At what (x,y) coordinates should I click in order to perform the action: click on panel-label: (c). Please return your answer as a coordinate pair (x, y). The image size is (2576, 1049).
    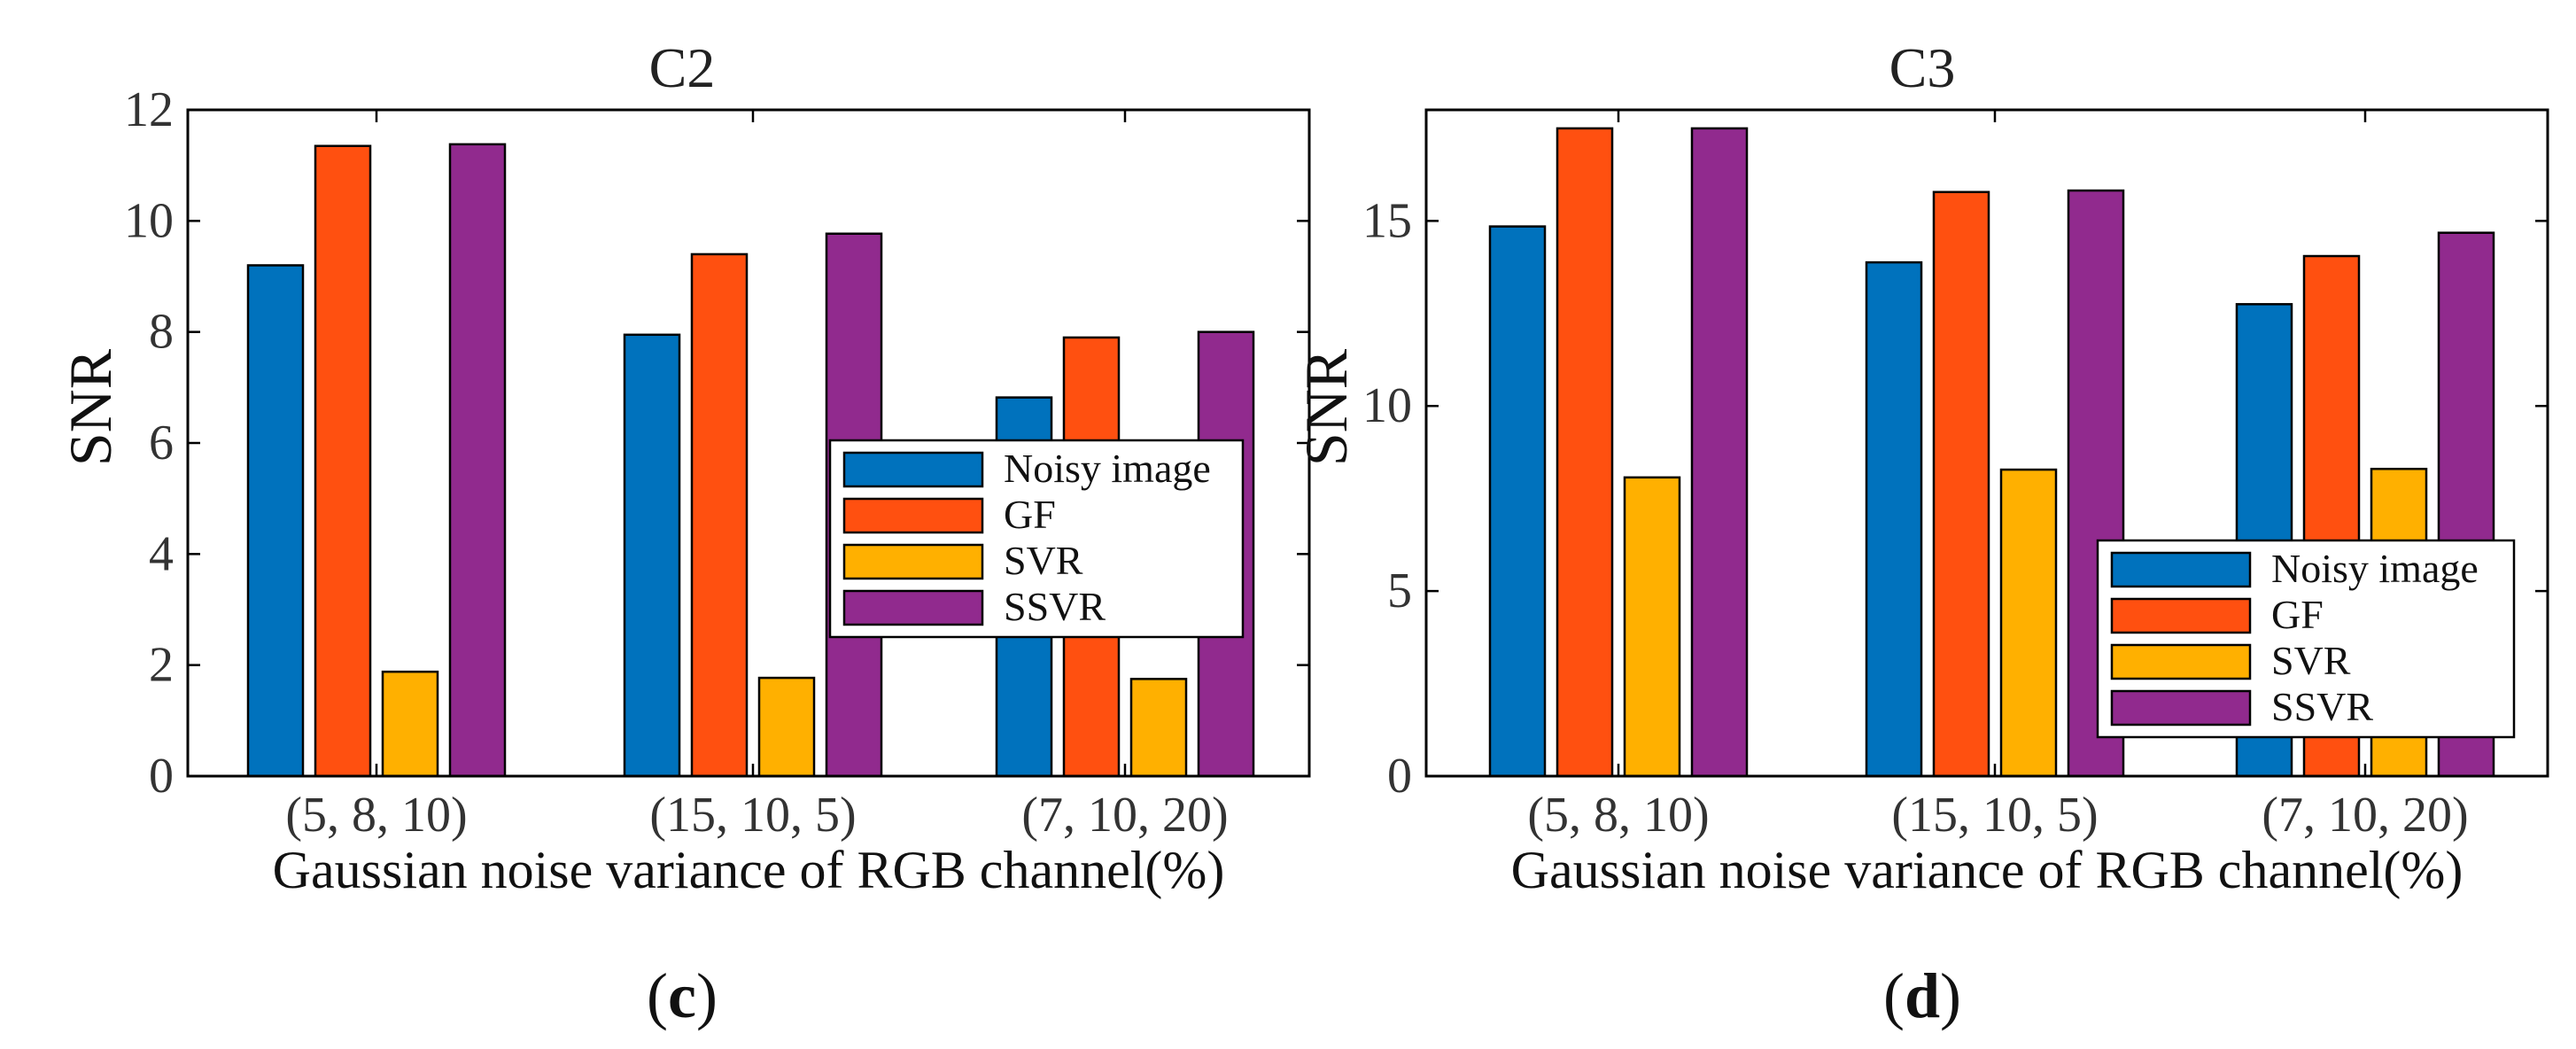
    Looking at the image, I should click on (682, 996).